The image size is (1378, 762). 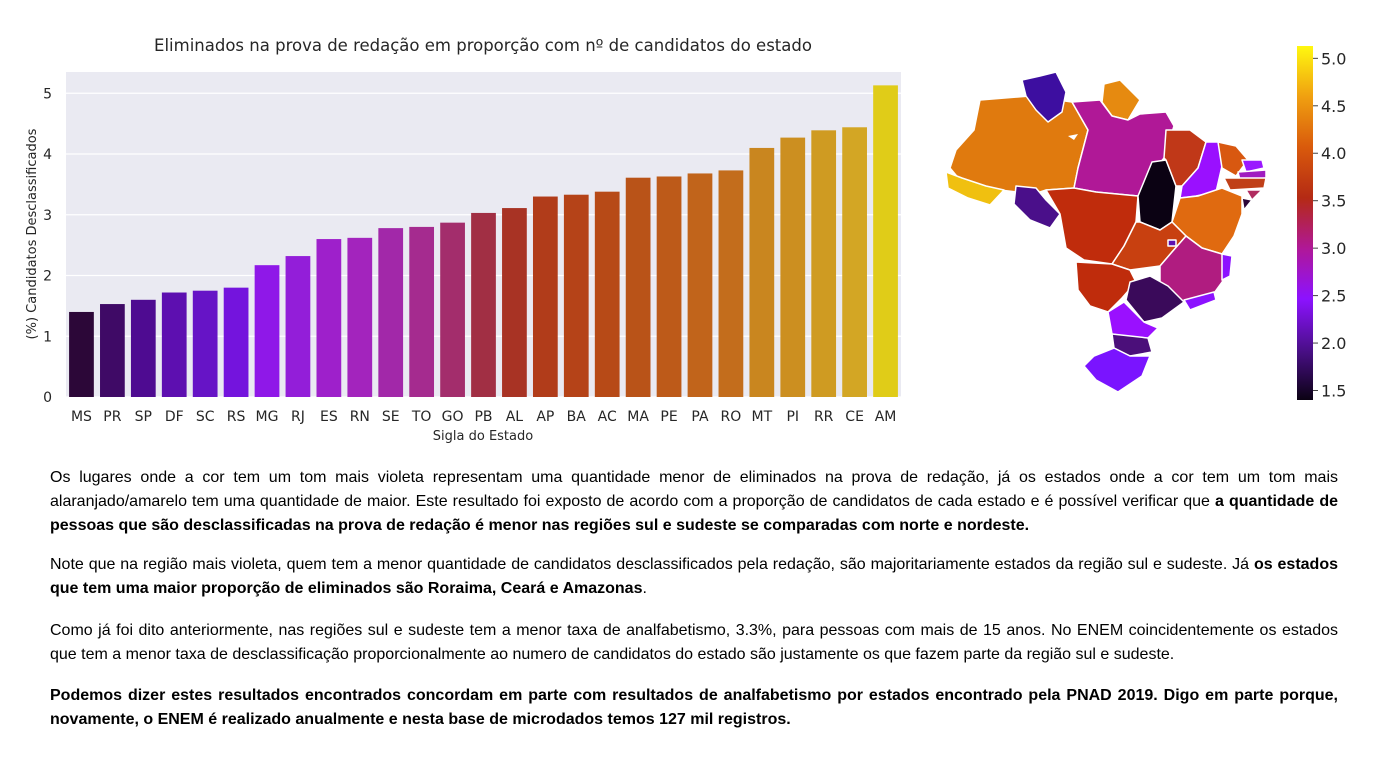 I want to click on x-tick-label-MA: MA, so click(x=638, y=417).